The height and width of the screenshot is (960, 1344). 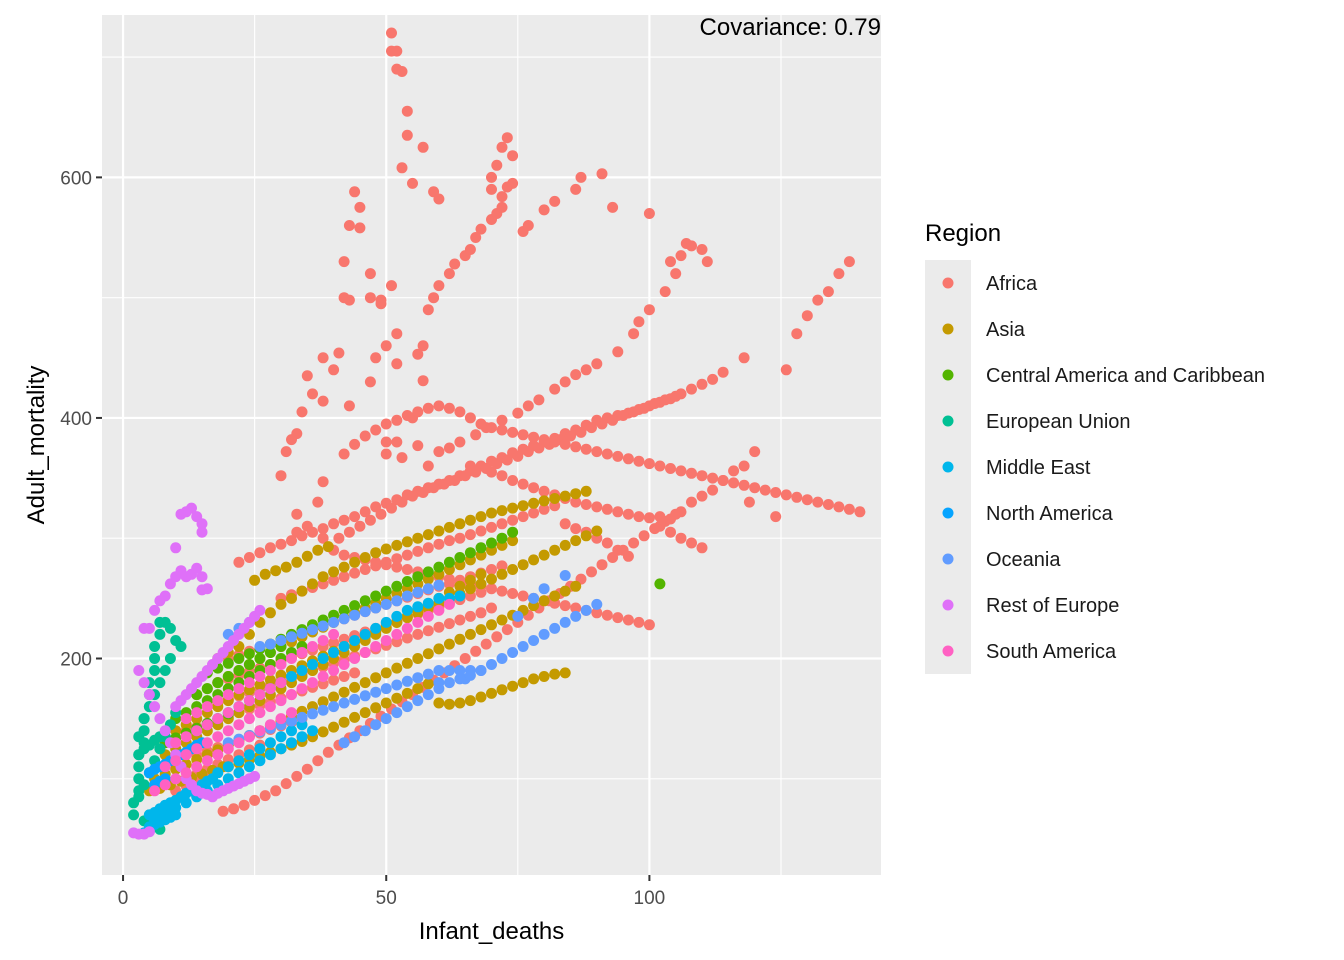 What do you see at coordinates (76, 659) in the screenshot?
I see `y-tick-label: 200` at bounding box center [76, 659].